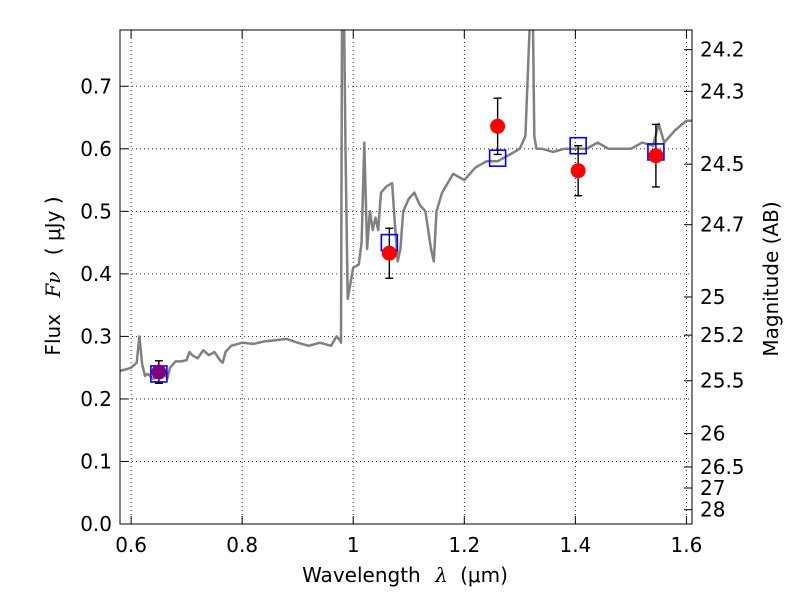 Image resolution: width=800 pixels, height=600 pixels. Describe the element at coordinates (96, 524) in the screenshot. I see `y-tick-label: 0.0` at that location.